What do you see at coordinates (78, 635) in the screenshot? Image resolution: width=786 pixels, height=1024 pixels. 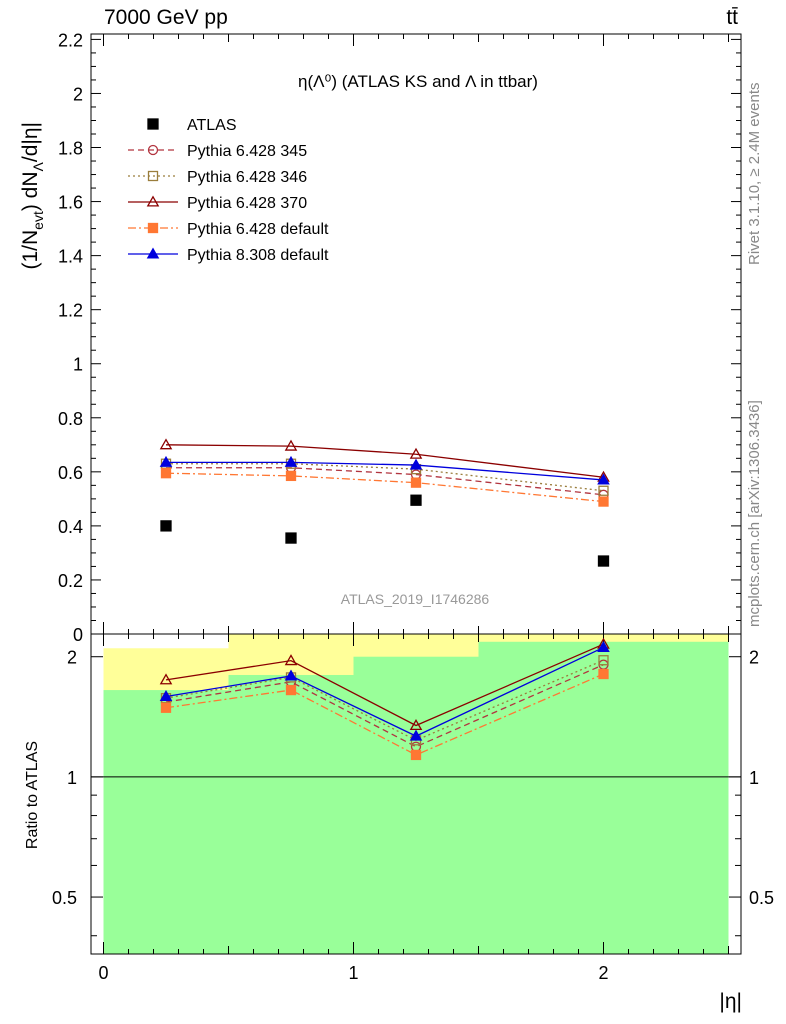 I see `main-y-tick-label: 0` at bounding box center [78, 635].